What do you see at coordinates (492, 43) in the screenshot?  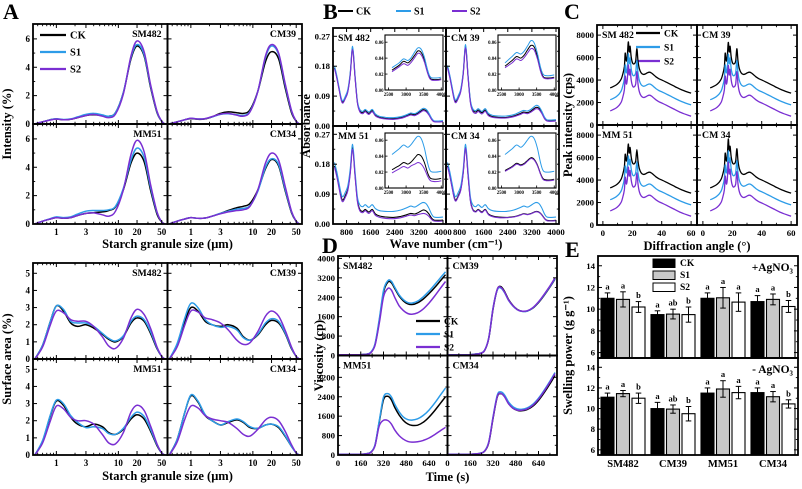 I see `svg-text: 0.06` at bounding box center [492, 43].